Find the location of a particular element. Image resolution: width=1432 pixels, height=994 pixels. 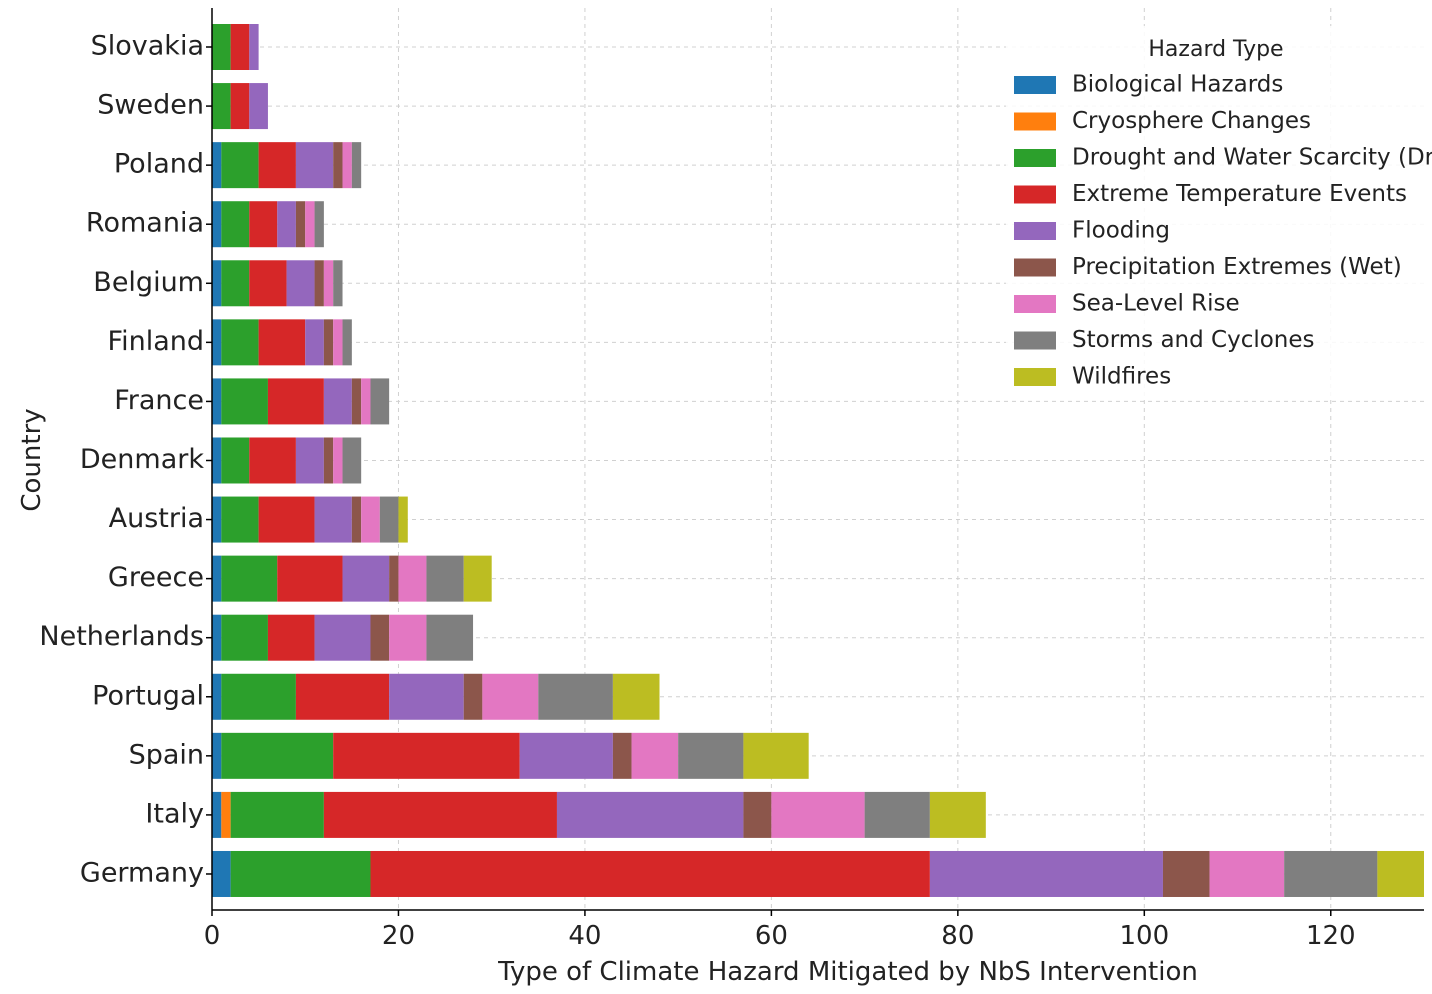

legend-title: Hazard Type is located at coordinates (1215, 49).